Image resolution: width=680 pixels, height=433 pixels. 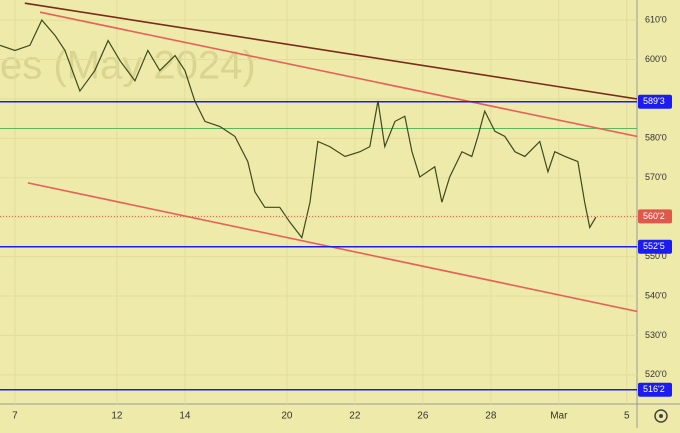 What do you see at coordinates (117, 416) in the screenshot?
I see `x-tick-label: 12` at bounding box center [117, 416].